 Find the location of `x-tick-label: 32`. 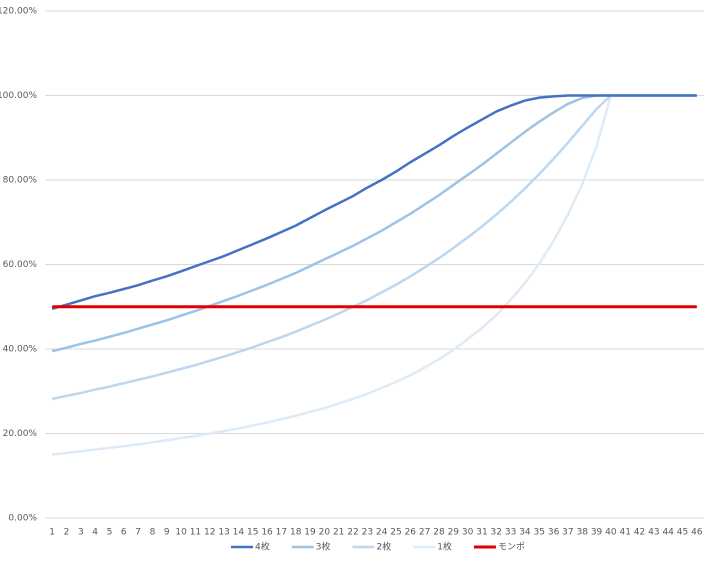

x-tick-label: 32 is located at coordinates (496, 533).